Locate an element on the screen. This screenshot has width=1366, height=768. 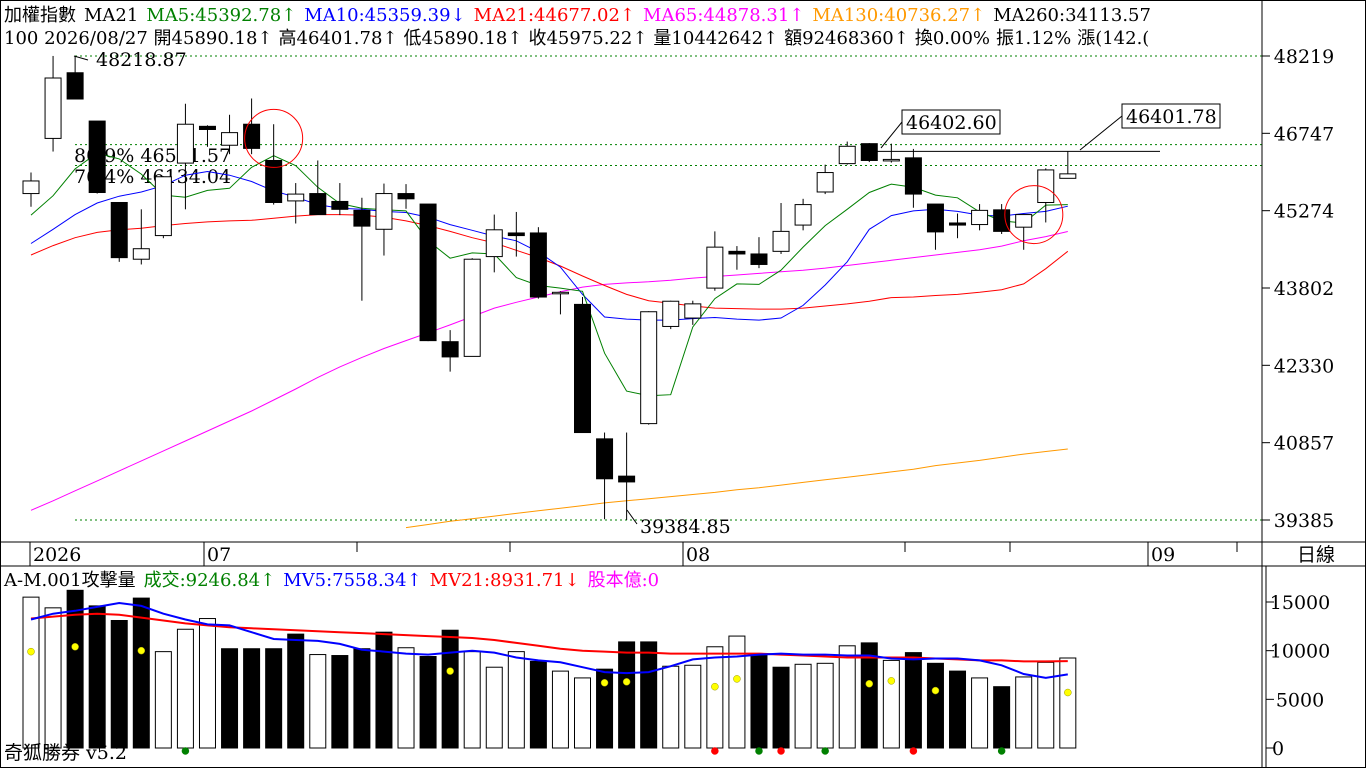
price-tick-label: 48219 is located at coordinates (1304, 57).